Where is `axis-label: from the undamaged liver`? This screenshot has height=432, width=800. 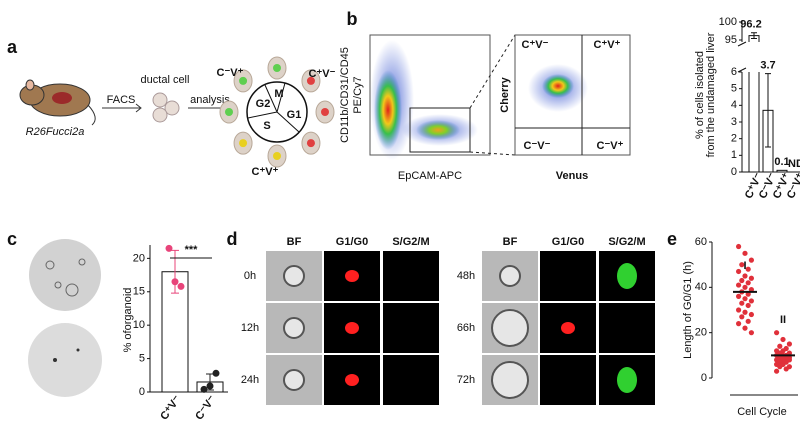 axis-label: from the undamaged liver is located at coordinates (711, 94).